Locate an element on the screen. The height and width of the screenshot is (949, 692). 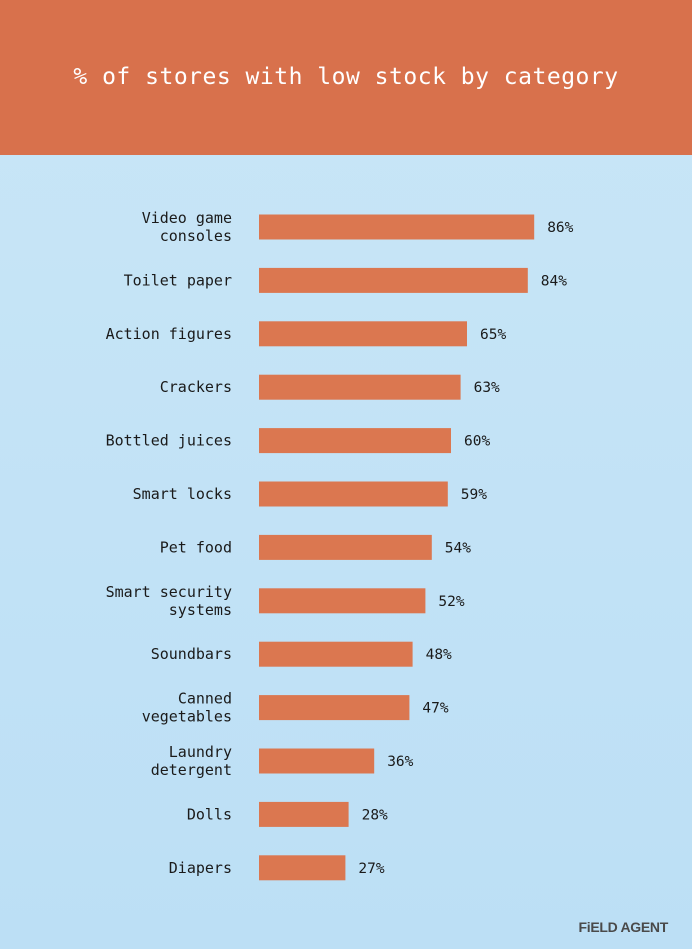
chart-title: % of stores with low stock by category is located at coordinates (346, 77).